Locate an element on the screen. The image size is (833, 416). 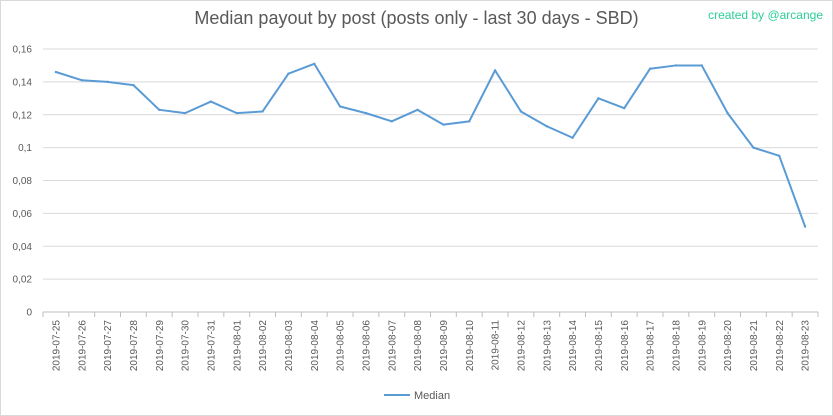
x-tick-label: 2019-07-30 is located at coordinates (186, 346).